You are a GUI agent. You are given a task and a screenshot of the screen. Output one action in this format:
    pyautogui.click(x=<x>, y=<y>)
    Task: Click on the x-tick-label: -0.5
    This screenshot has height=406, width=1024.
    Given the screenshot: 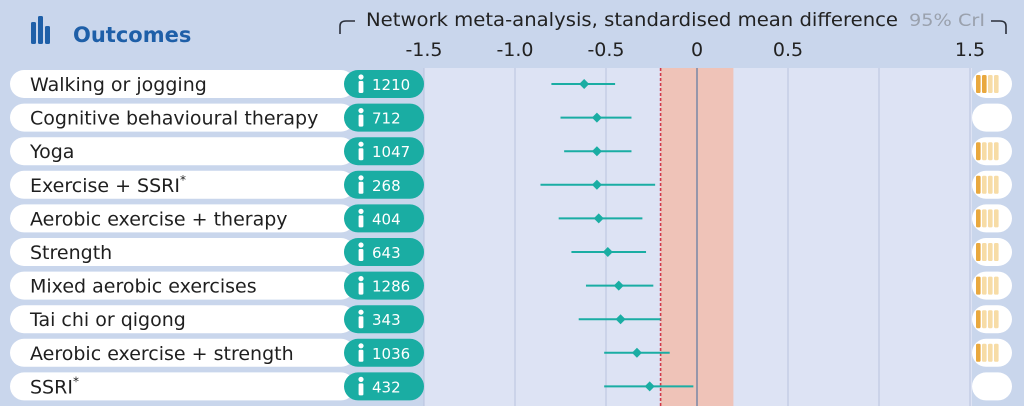 What is the action you would take?
    pyautogui.click(x=605, y=50)
    